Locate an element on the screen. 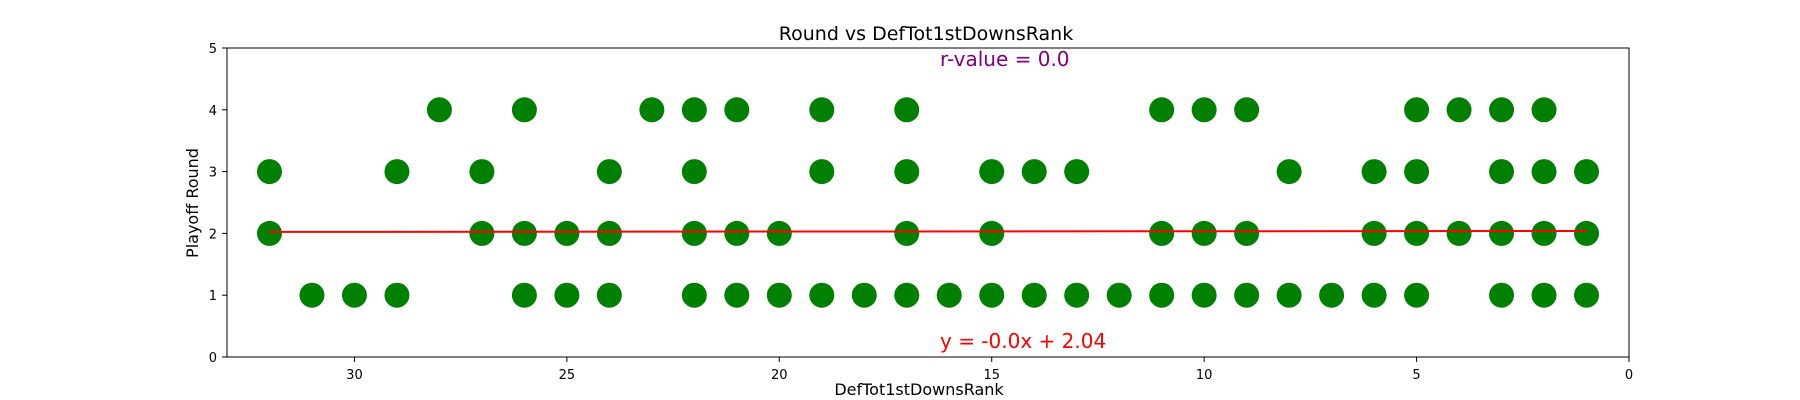  y-tick-label: 2 is located at coordinates (213, 234).